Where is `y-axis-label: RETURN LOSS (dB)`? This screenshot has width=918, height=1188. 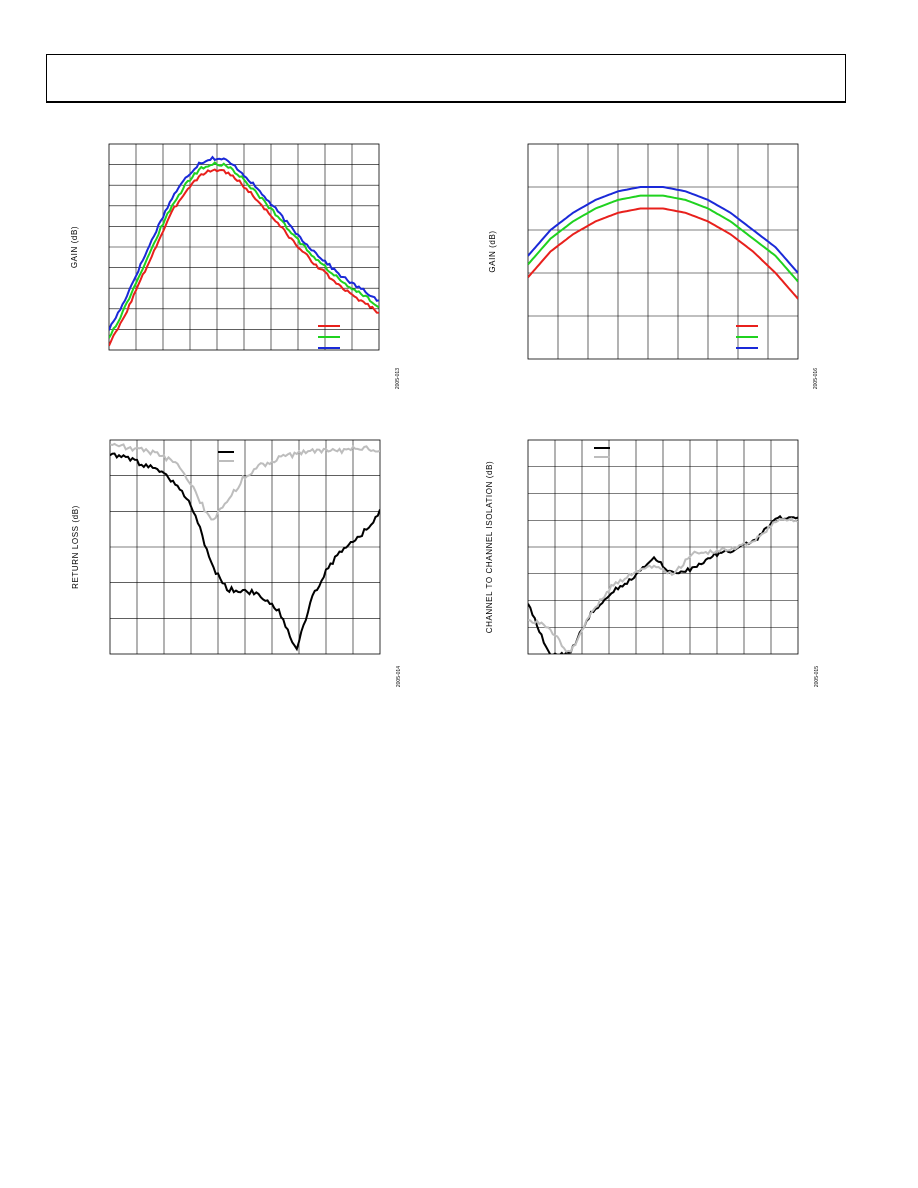 y-axis-label: RETURN LOSS (dB) is located at coordinates (75, 547).